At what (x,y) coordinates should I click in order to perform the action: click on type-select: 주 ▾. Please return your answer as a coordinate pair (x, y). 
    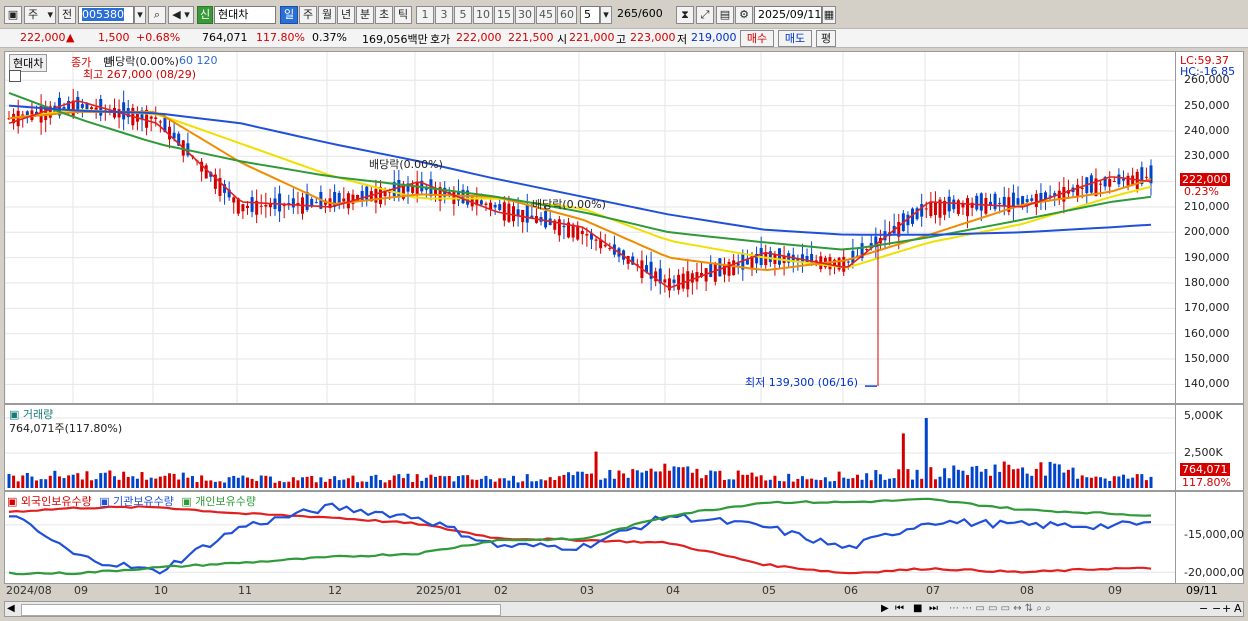
    Looking at the image, I should click on (40, 15).